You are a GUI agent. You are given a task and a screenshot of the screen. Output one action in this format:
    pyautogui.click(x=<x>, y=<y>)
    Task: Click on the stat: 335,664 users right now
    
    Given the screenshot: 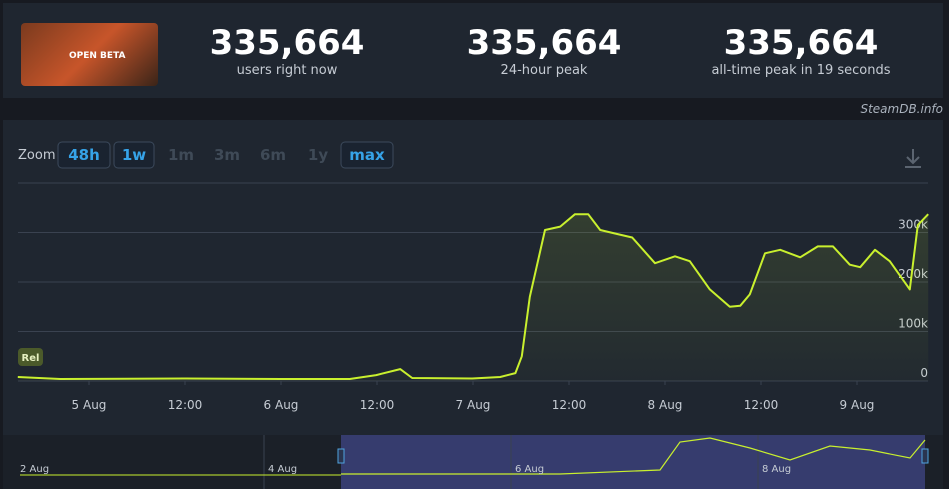 What is the action you would take?
    pyautogui.click(x=287, y=50)
    